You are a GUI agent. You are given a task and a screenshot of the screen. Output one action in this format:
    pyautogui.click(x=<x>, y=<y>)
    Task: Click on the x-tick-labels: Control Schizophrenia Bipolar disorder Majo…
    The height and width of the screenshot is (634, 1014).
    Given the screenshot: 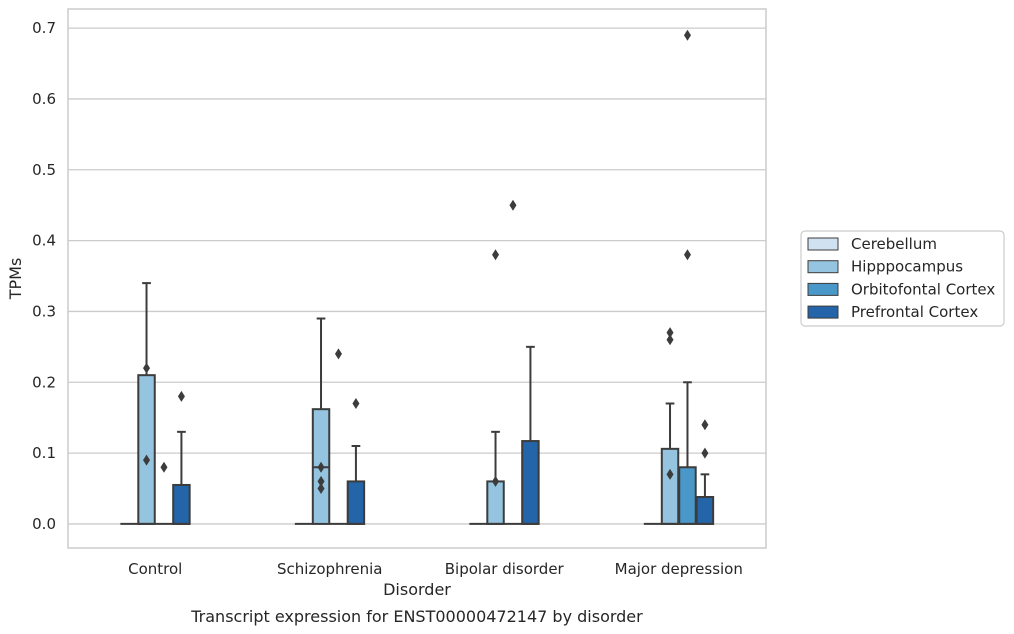 What is the action you would take?
    pyautogui.click(x=435, y=569)
    